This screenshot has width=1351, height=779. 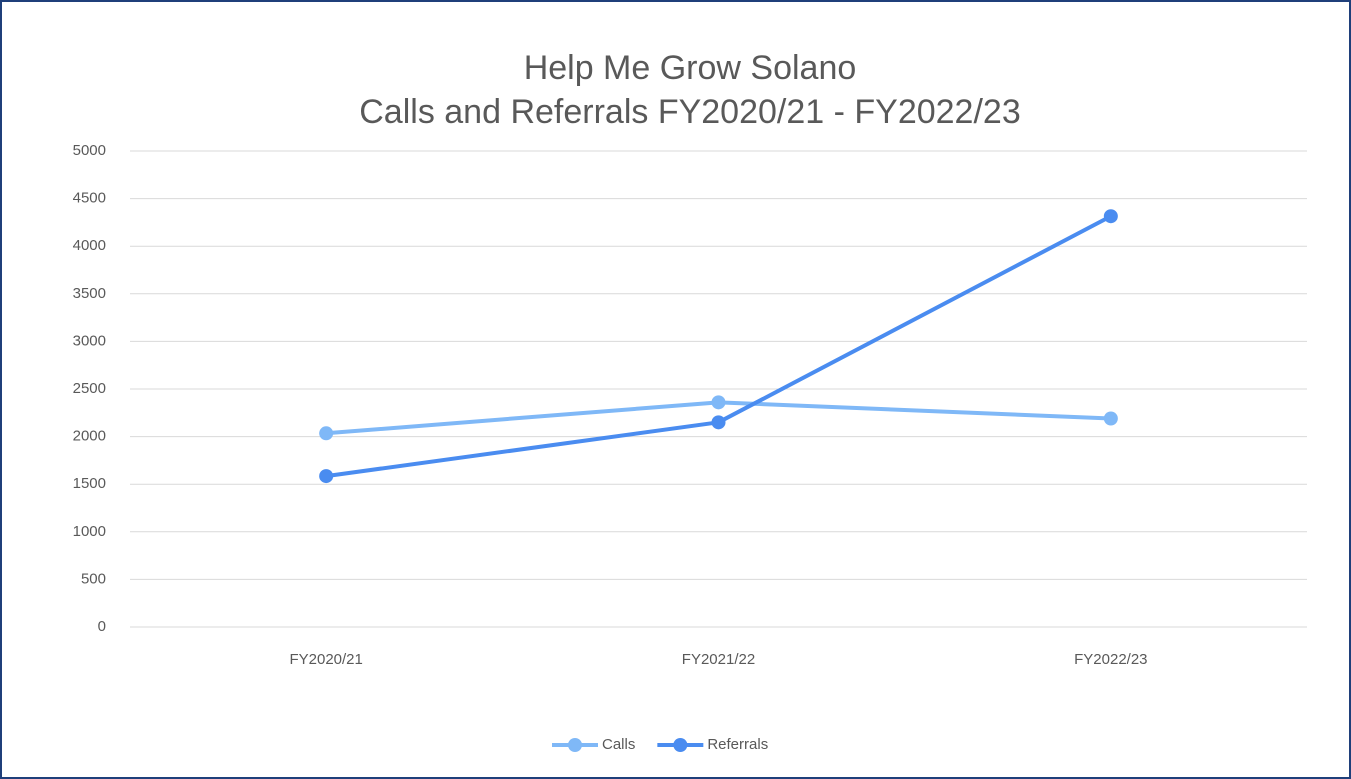 What do you see at coordinates (102, 626) in the screenshot?
I see `y-tick-label: 0` at bounding box center [102, 626].